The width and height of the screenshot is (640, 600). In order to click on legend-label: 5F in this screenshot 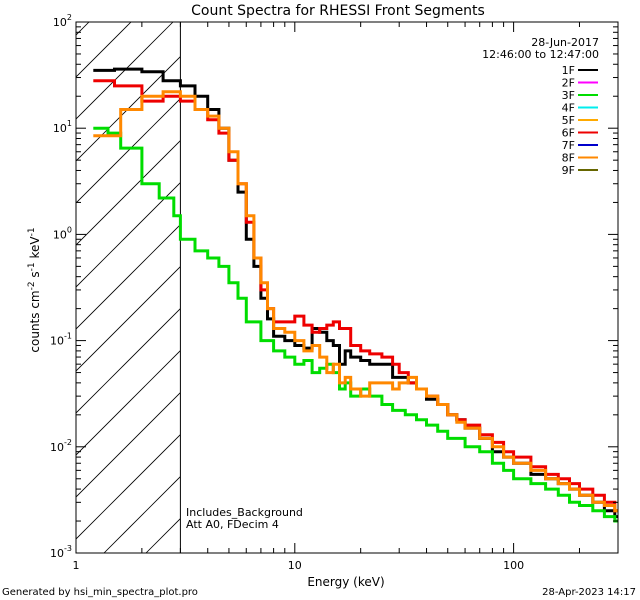, I will do `click(568, 120)`.